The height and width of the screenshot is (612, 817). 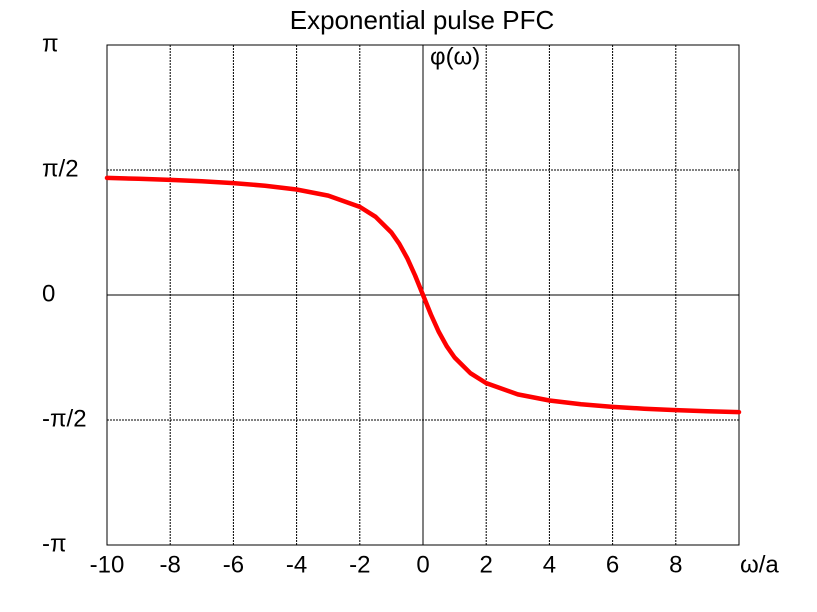 I want to click on y-tick-label: 0, so click(x=48, y=293).